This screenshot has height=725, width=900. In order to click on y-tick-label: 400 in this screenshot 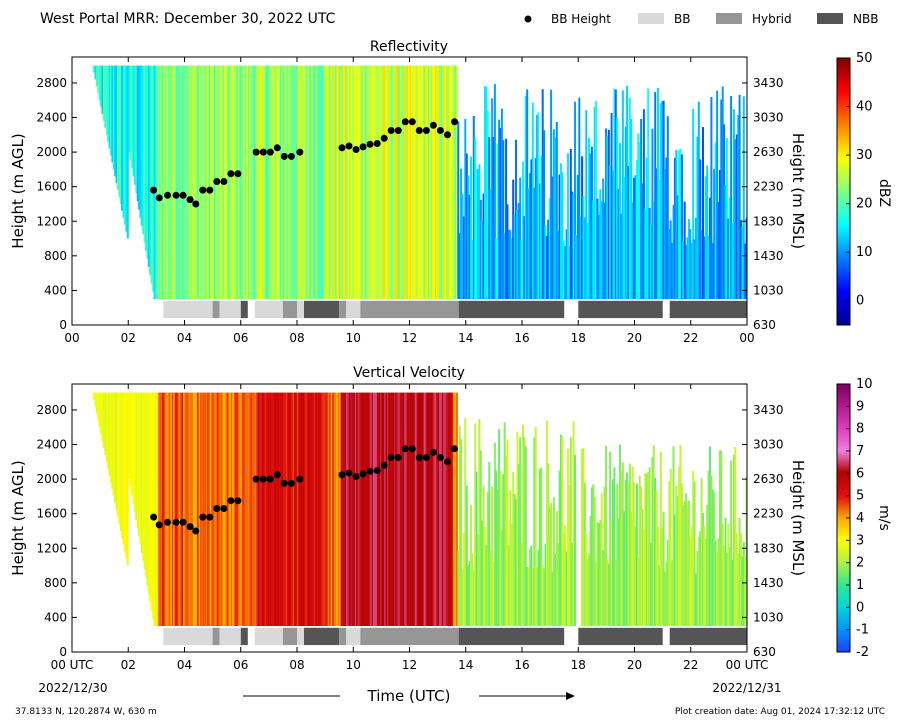, I will do `click(55, 617)`.